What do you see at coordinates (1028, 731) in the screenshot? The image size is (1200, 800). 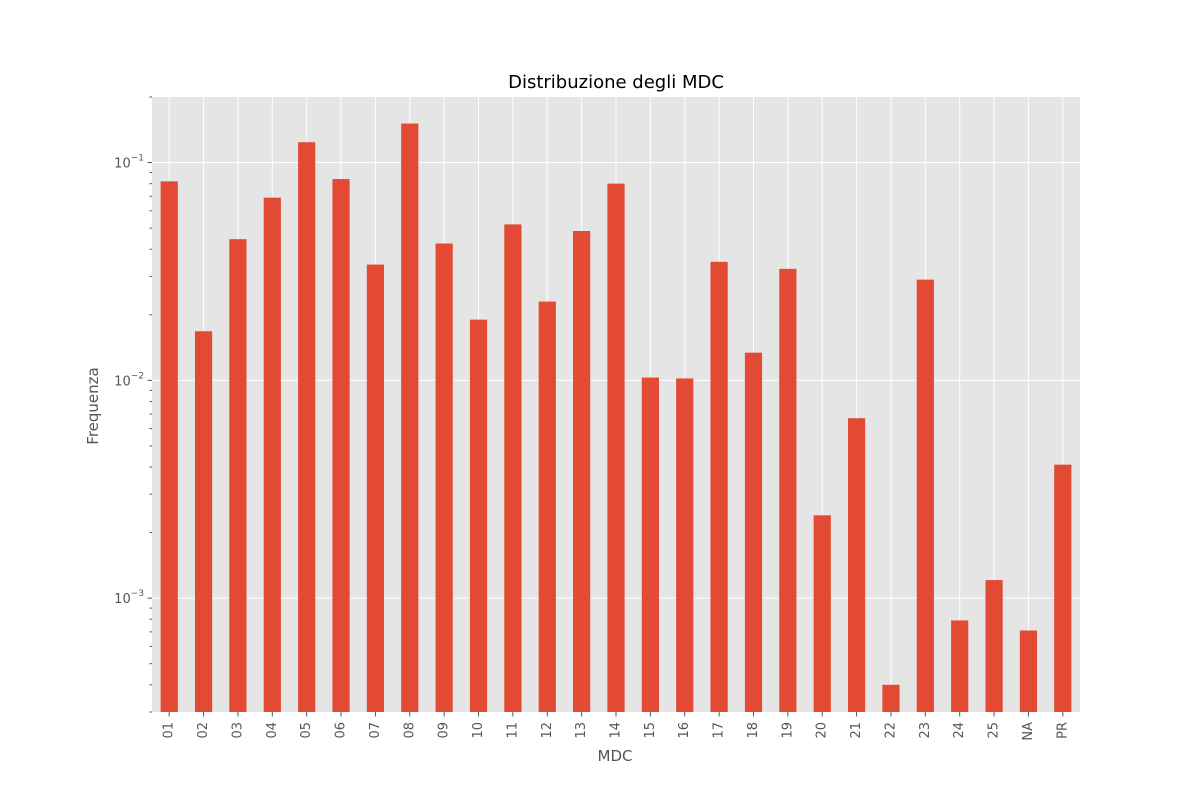 I see `x-tick-label: NA` at bounding box center [1028, 731].